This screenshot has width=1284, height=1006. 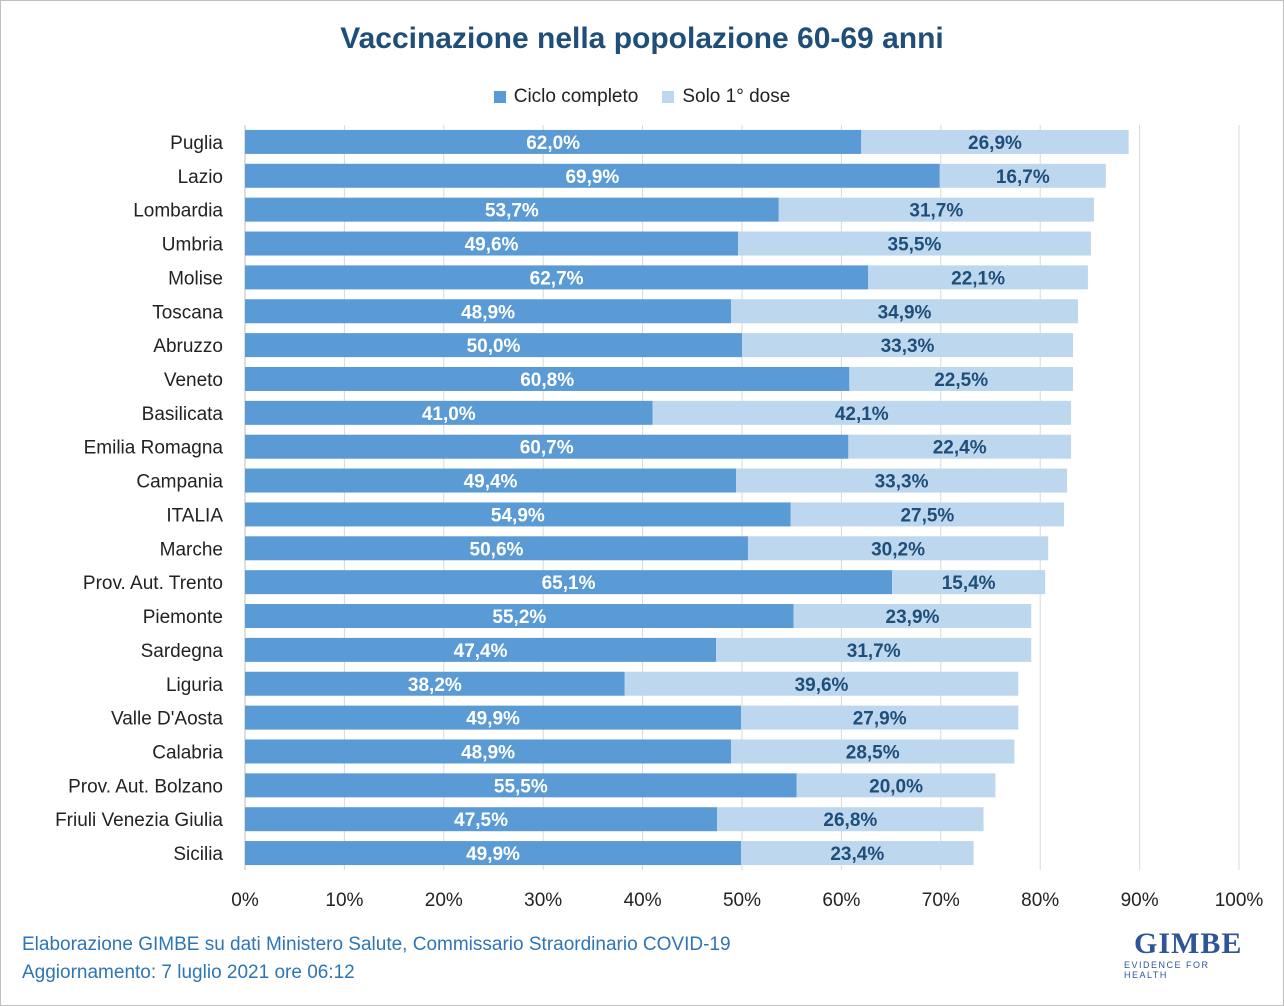 What do you see at coordinates (179, 482) in the screenshot?
I see `category-label: Campania` at bounding box center [179, 482].